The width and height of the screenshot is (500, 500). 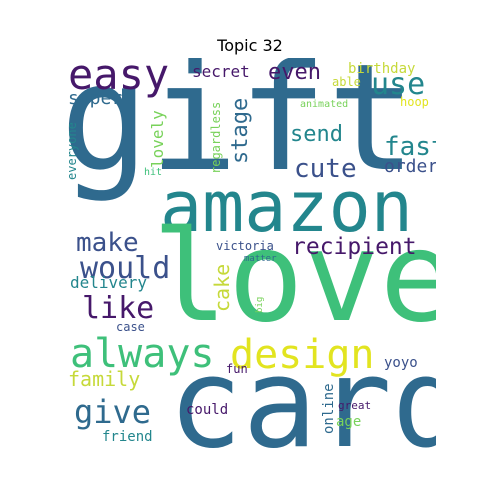 I want to click on word-regardless: regardless, so click(x=216, y=137).